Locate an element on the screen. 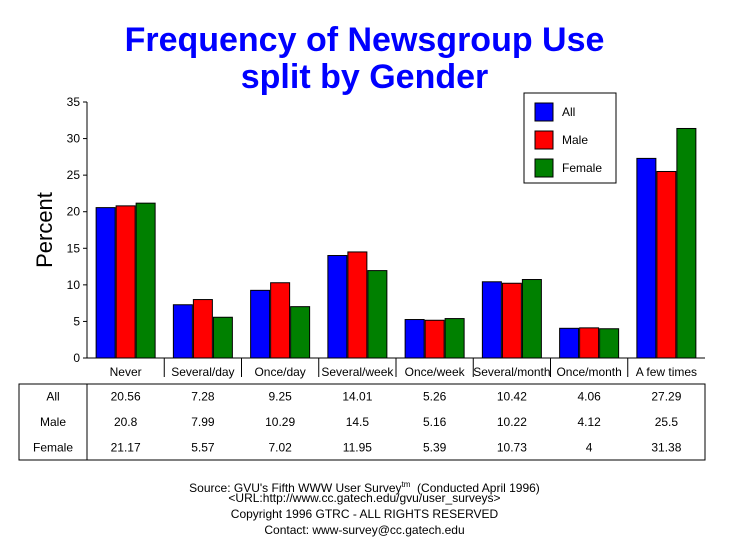  chart-title-line1: Frequency of Newsgroup Use is located at coordinates (364, 40).